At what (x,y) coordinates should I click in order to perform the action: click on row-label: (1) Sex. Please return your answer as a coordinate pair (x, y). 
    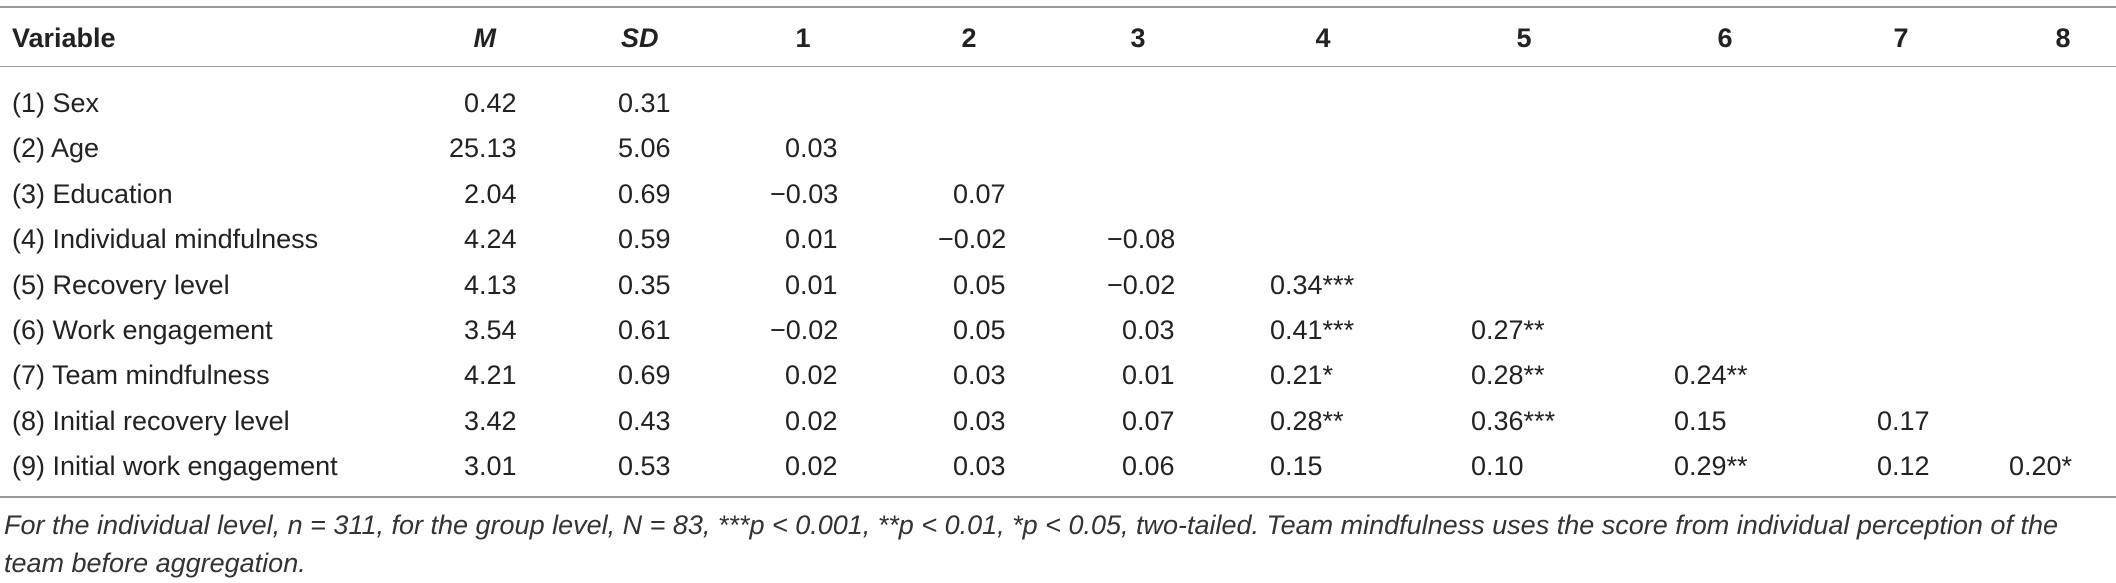
    Looking at the image, I should click on (56, 103).